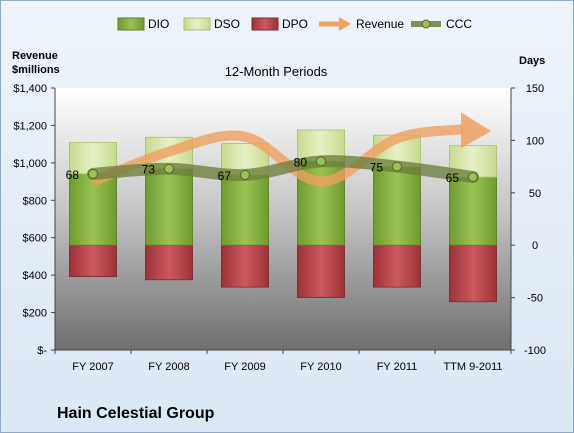  I want to click on bar-dpo-ttm-9-2011, so click(473, 273).